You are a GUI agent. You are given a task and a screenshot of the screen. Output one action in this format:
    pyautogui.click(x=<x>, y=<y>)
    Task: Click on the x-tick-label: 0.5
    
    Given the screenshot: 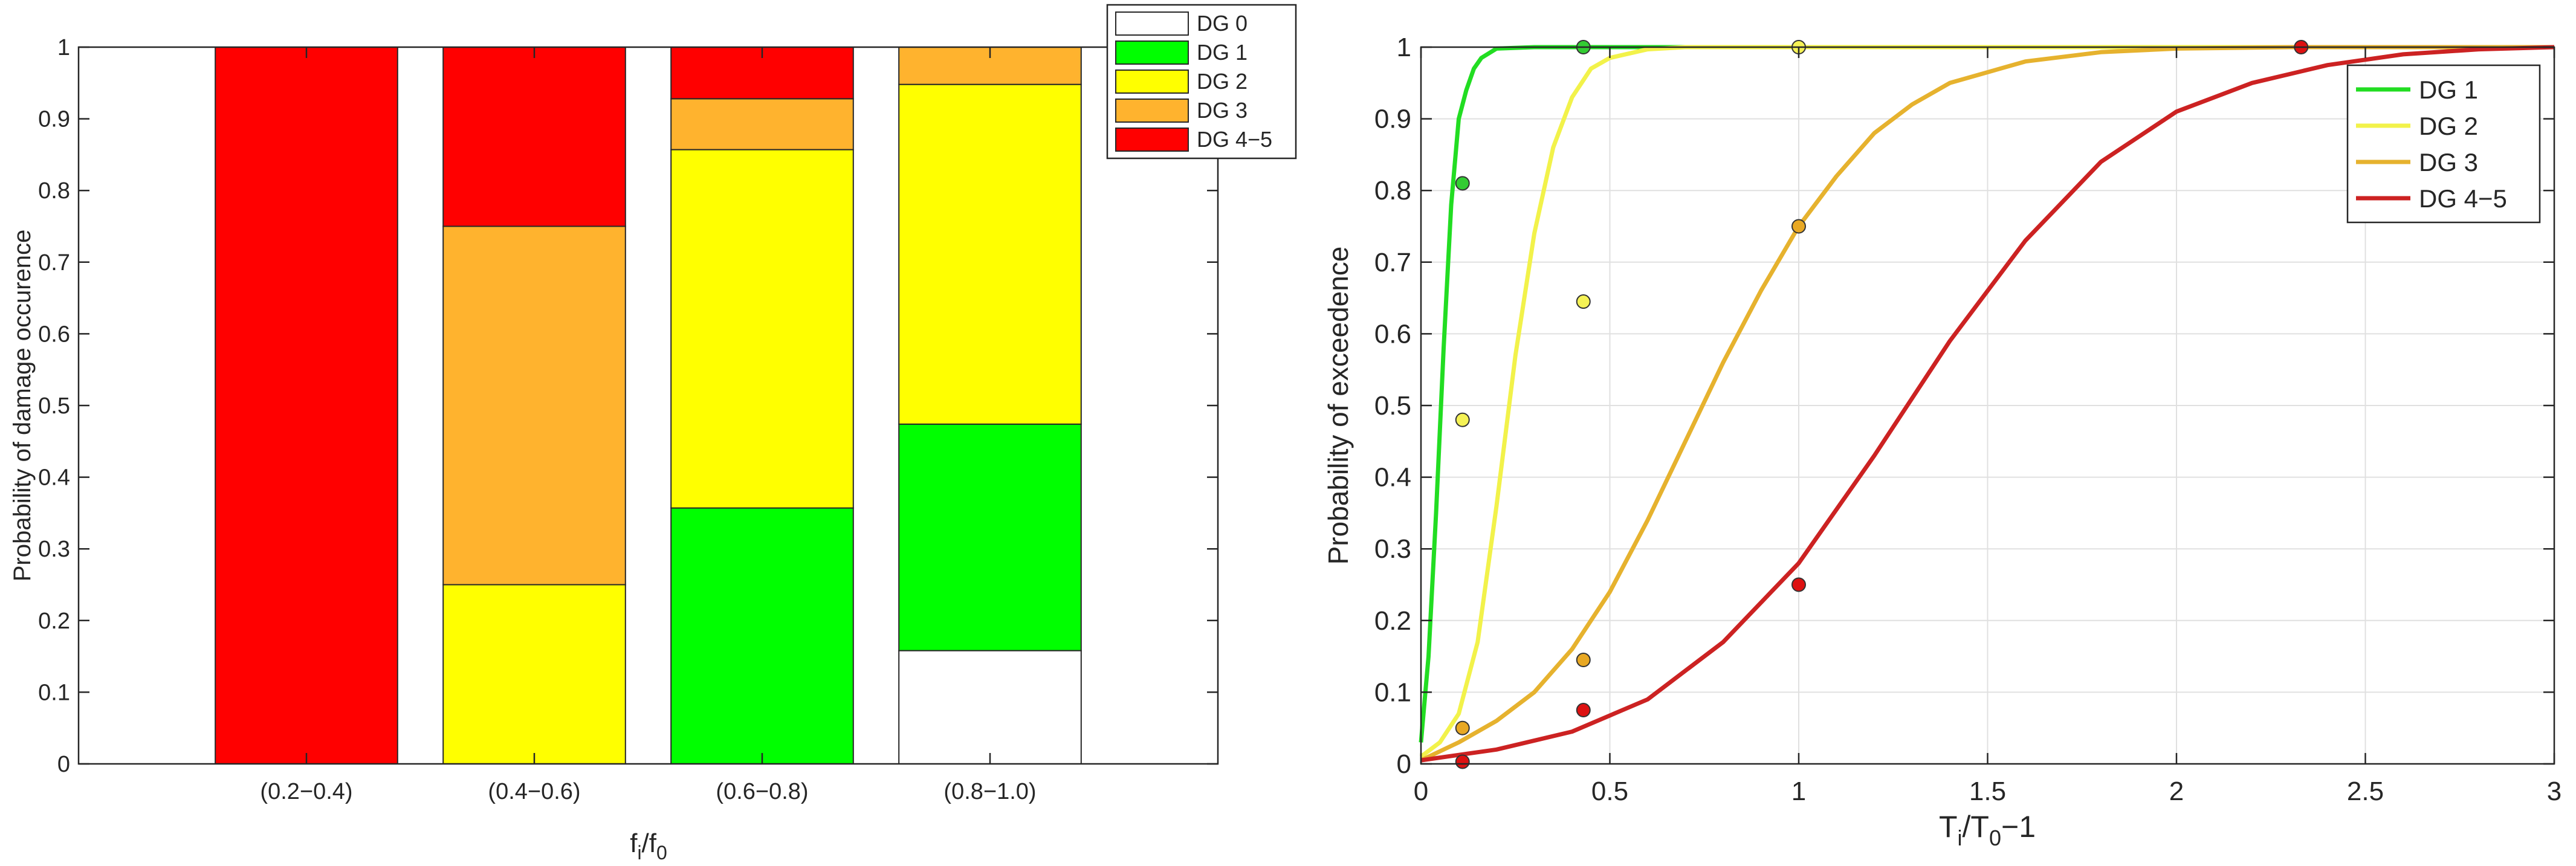 What is the action you would take?
    pyautogui.click(x=1609, y=792)
    